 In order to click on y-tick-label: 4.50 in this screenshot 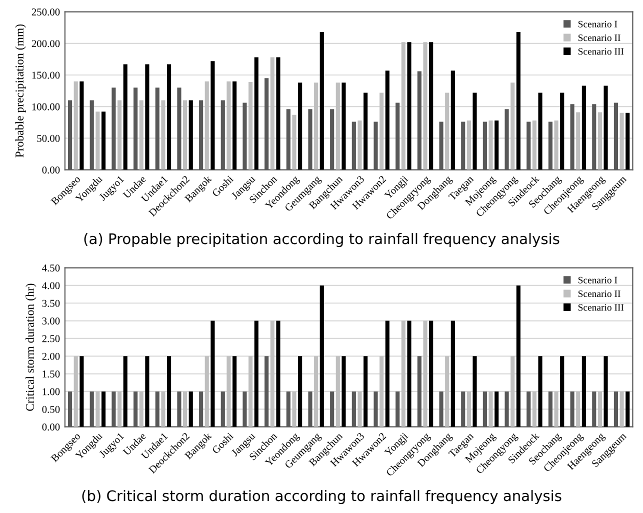, I will do `click(51, 268)`.